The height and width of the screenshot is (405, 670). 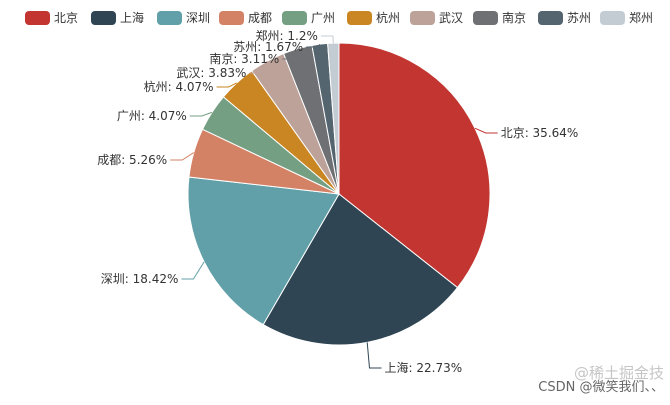 I want to click on legend-item-6: 武汉, so click(x=436, y=18).